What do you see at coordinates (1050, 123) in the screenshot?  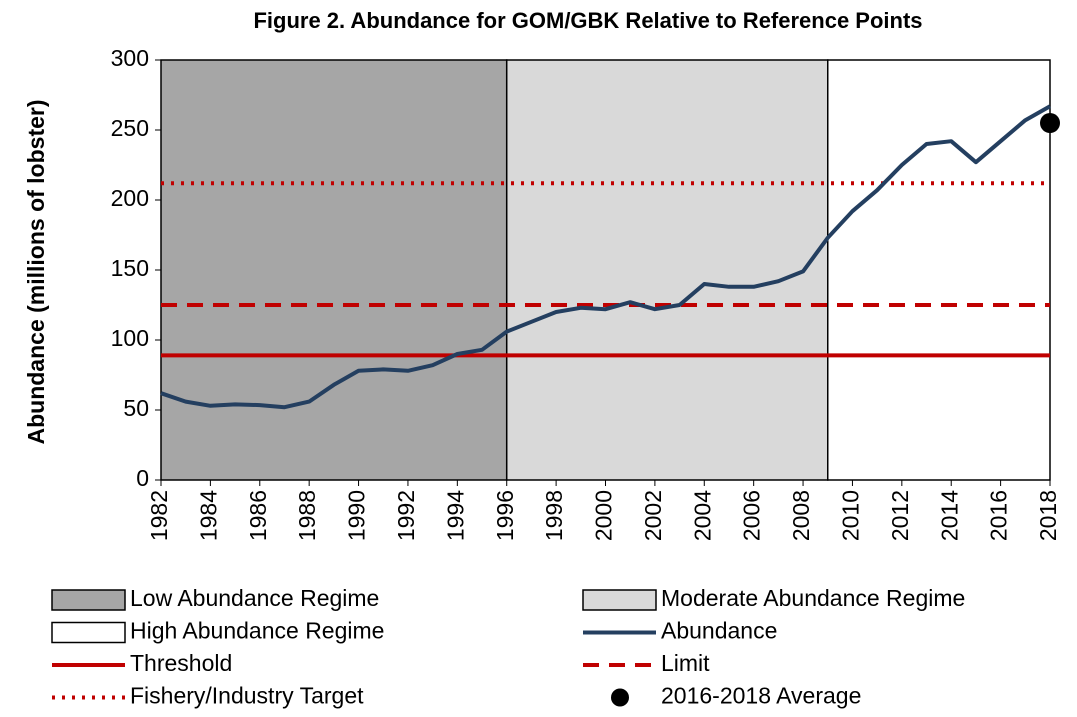 I see `average-point` at bounding box center [1050, 123].